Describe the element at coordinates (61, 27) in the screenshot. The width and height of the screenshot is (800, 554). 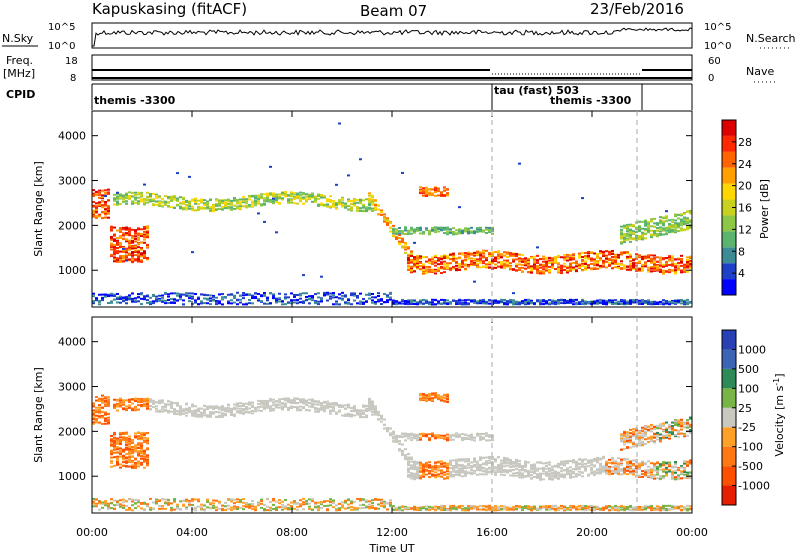
I see `sky-tick-max: 10^5` at that location.